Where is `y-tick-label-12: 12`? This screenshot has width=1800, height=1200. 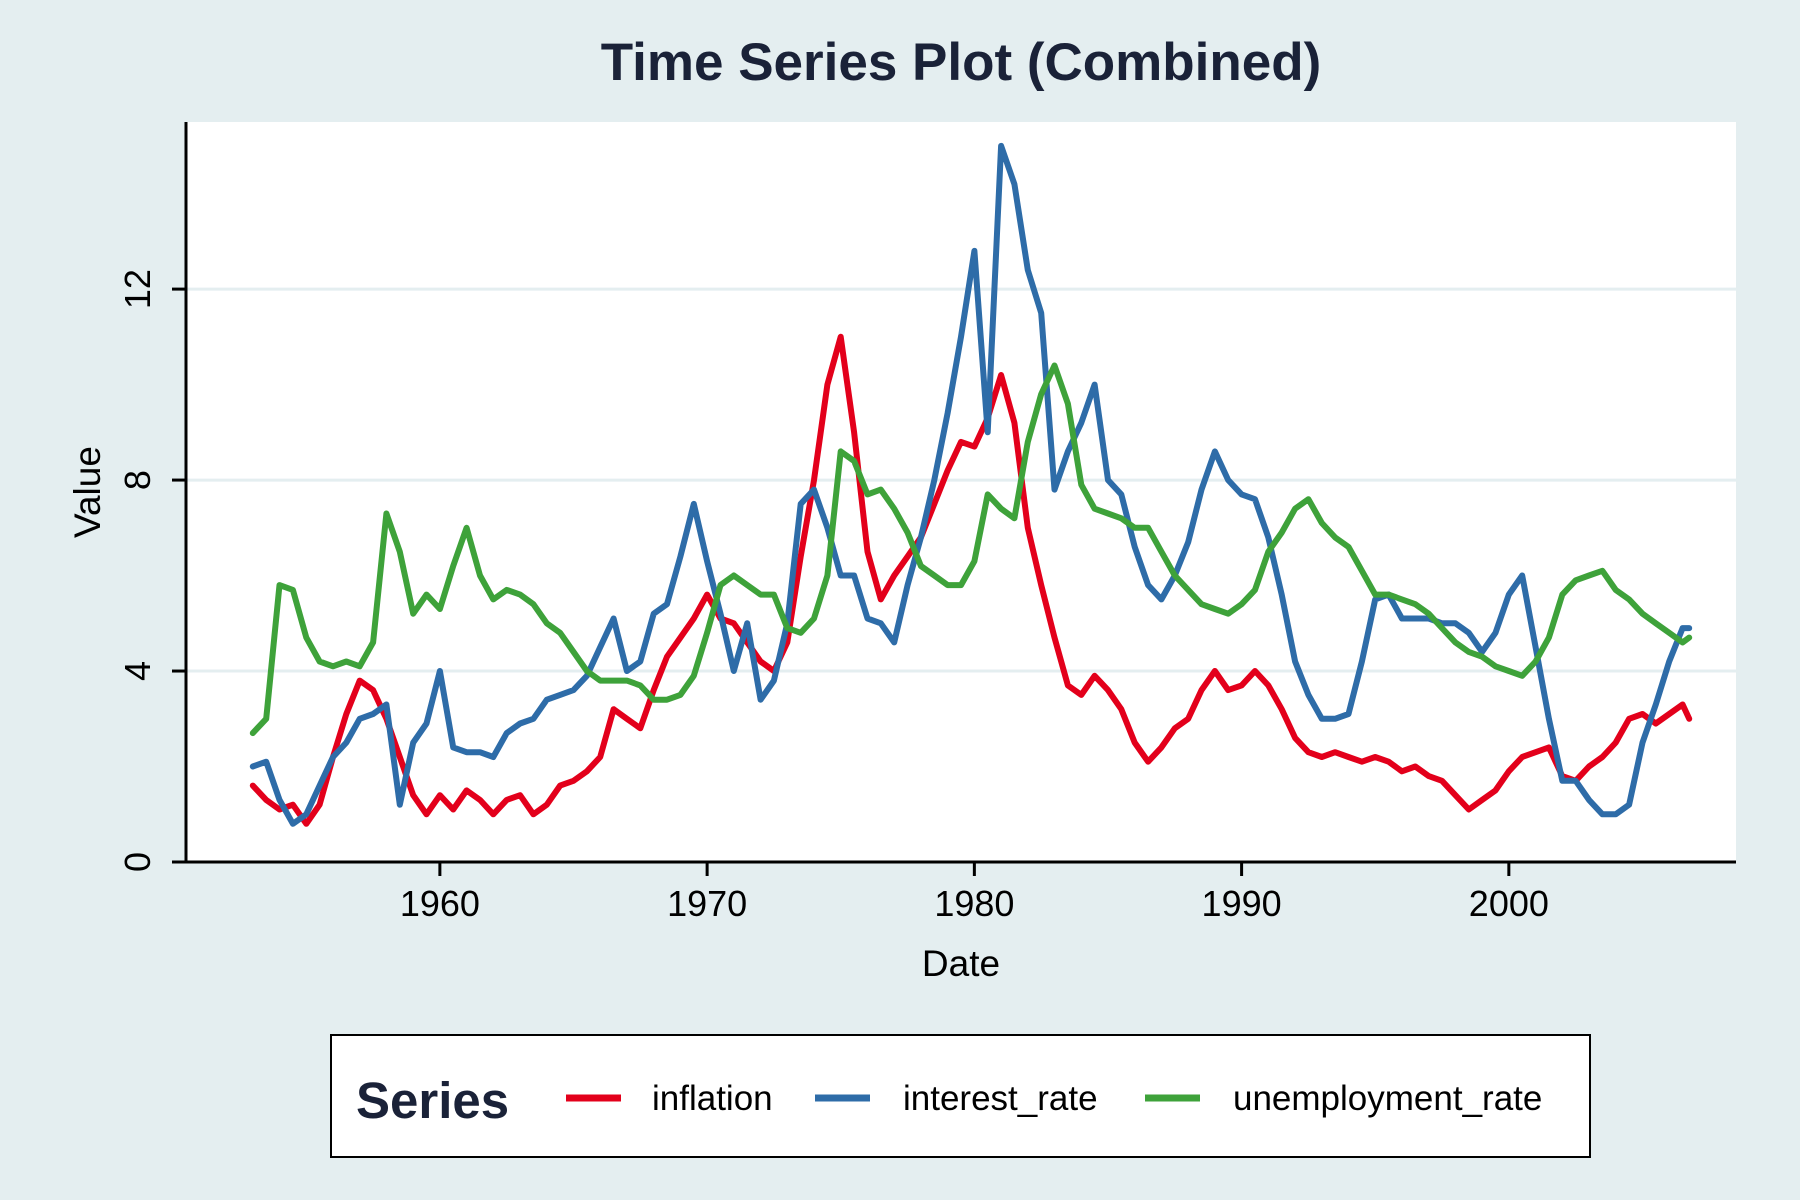 y-tick-label-12: 12 is located at coordinates (137, 289).